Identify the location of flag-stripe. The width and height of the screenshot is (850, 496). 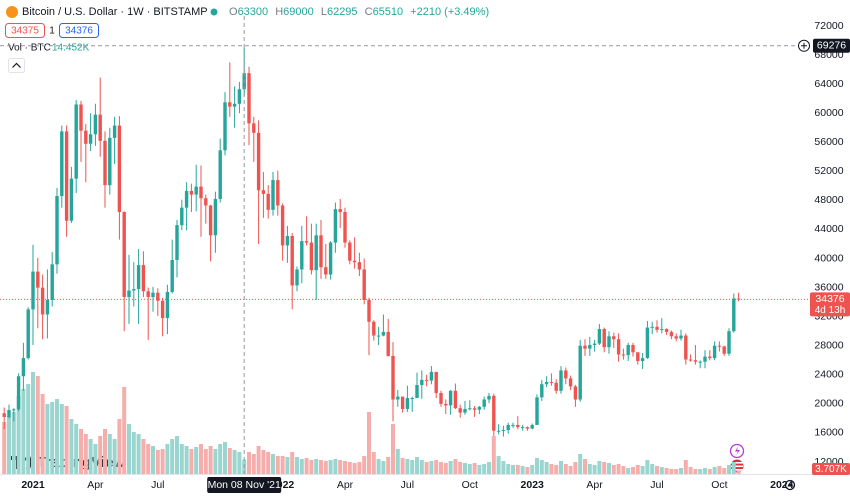
(737, 470).